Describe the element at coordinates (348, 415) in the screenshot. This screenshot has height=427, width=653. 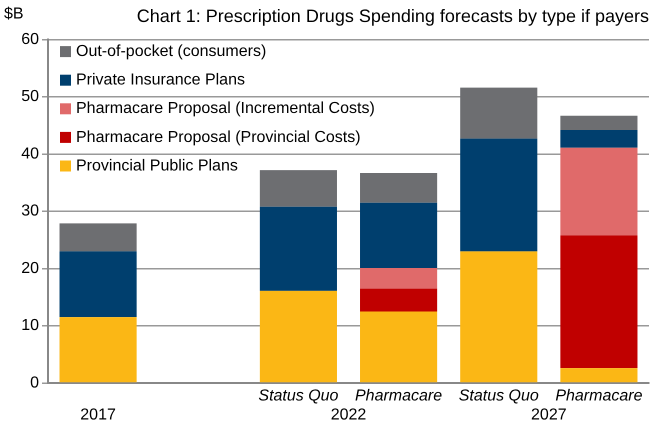
I see `text: 2022` at that location.